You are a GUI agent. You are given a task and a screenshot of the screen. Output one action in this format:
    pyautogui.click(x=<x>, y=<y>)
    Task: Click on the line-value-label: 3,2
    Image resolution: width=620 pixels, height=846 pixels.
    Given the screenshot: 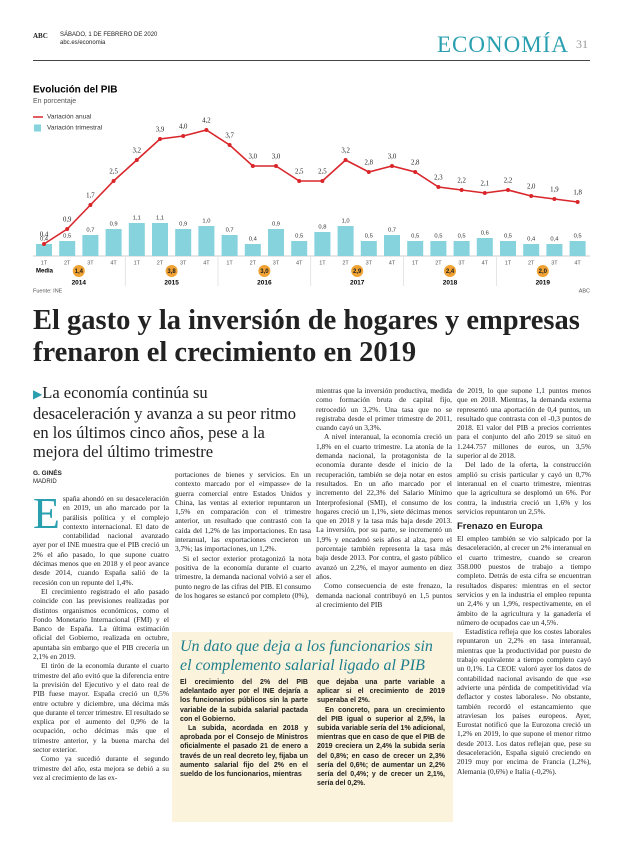 What is the action you would take?
    pyautogui.click(x=345, y=151)
    